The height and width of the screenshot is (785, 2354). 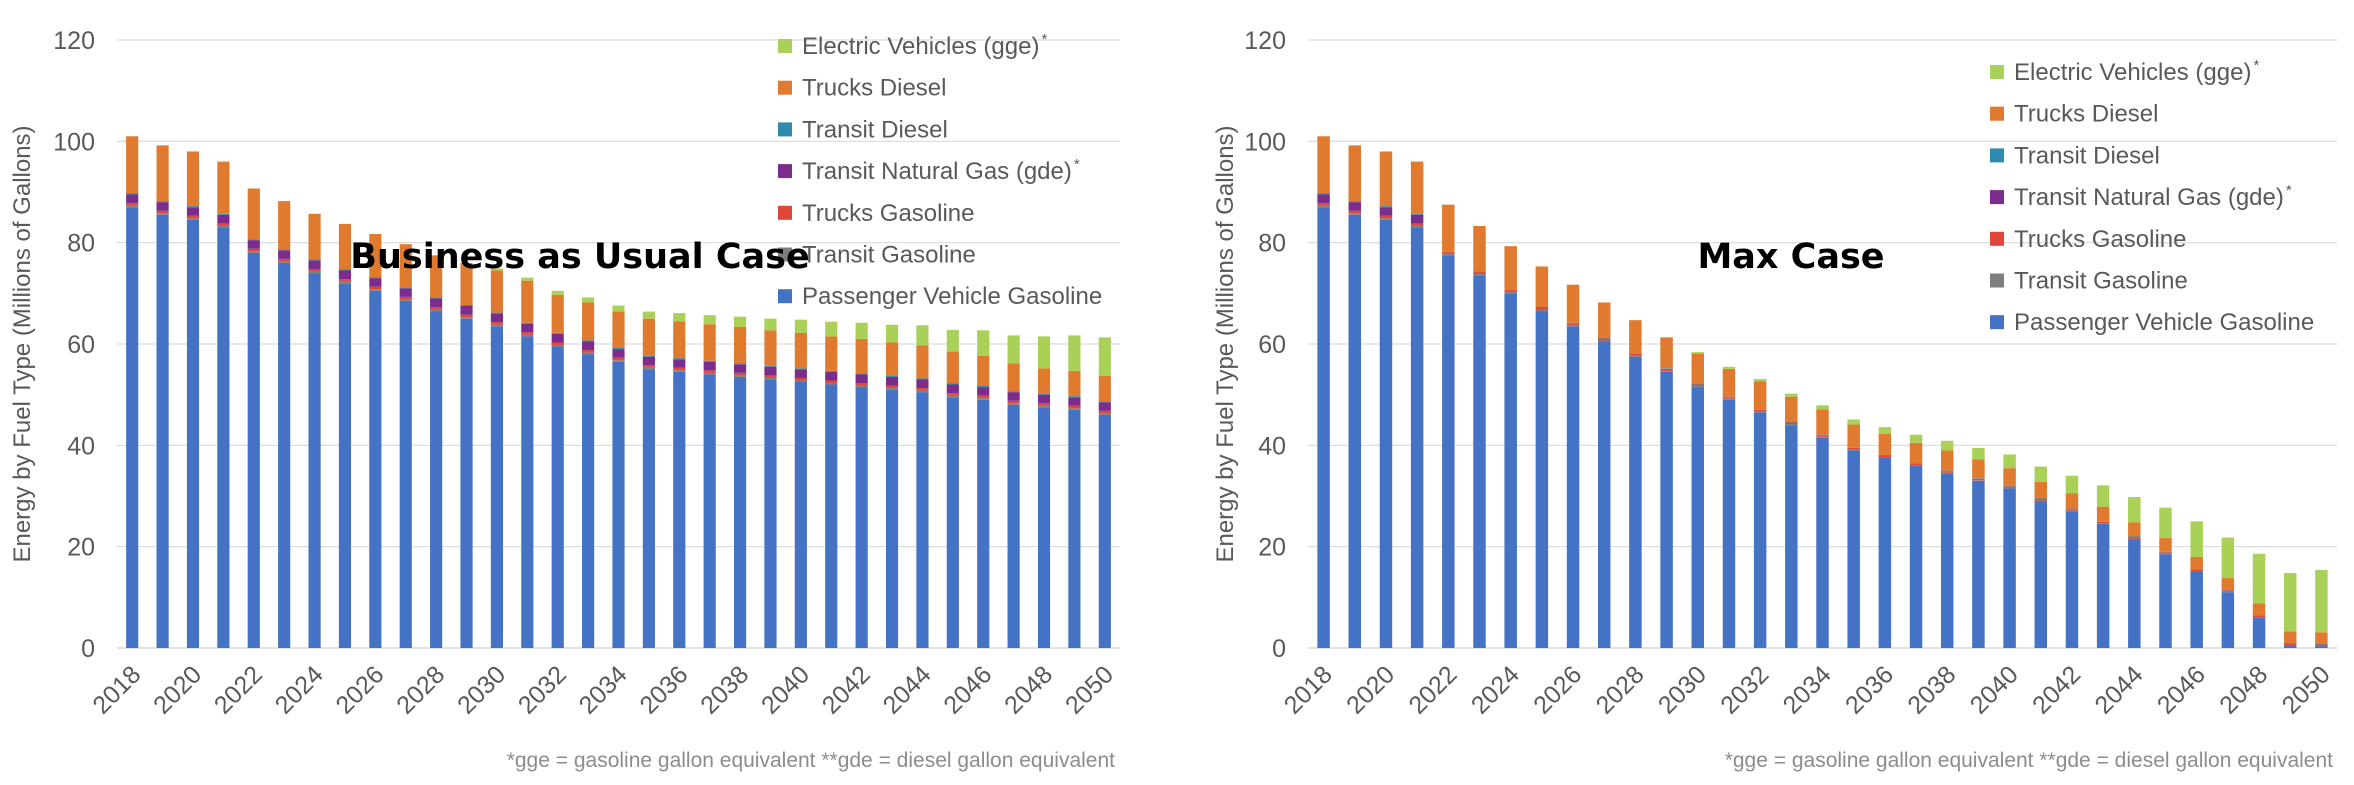 I want to click on x-tick-label: 2032, so click(x=1744, y=689).